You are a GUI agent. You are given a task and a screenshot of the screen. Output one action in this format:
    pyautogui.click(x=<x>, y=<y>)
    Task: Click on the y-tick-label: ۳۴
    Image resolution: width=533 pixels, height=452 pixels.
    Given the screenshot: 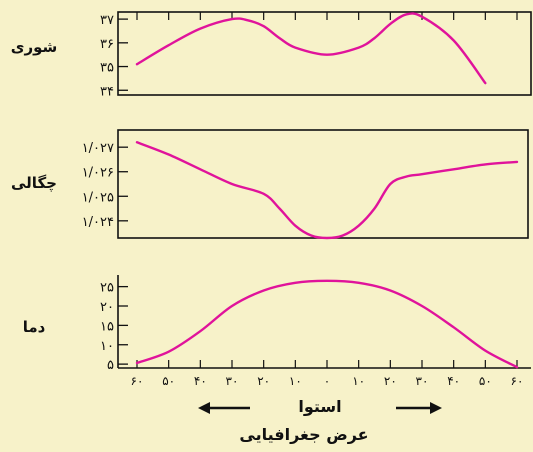 What is the action you would take?
    pyautogui.click(x=107, y=91)
    